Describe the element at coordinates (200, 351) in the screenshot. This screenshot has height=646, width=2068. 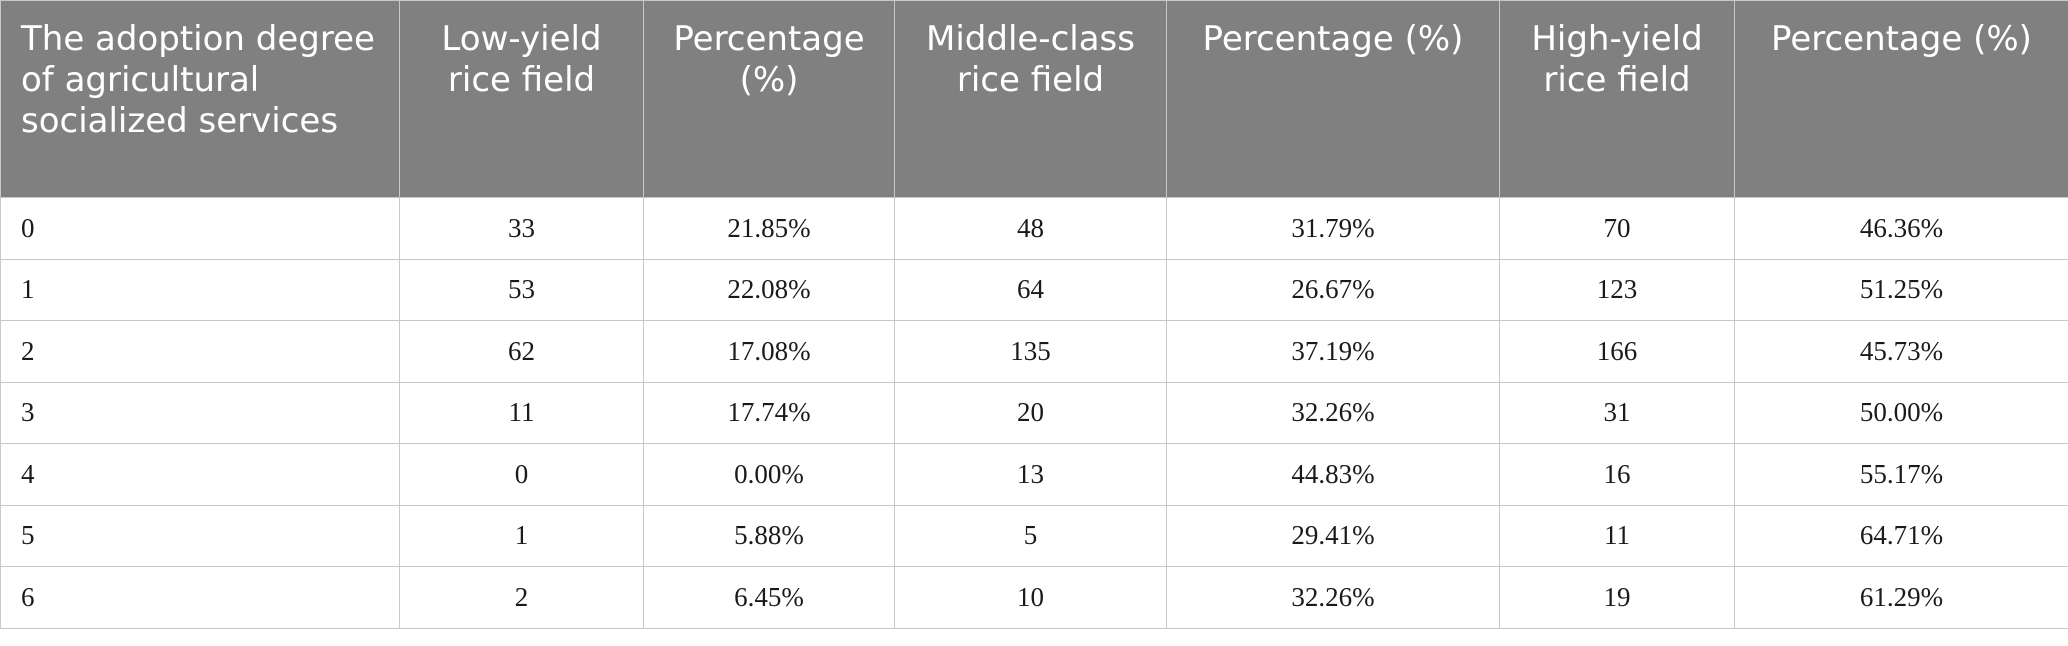
I see `cell-adoption-degree: 2` at that location.